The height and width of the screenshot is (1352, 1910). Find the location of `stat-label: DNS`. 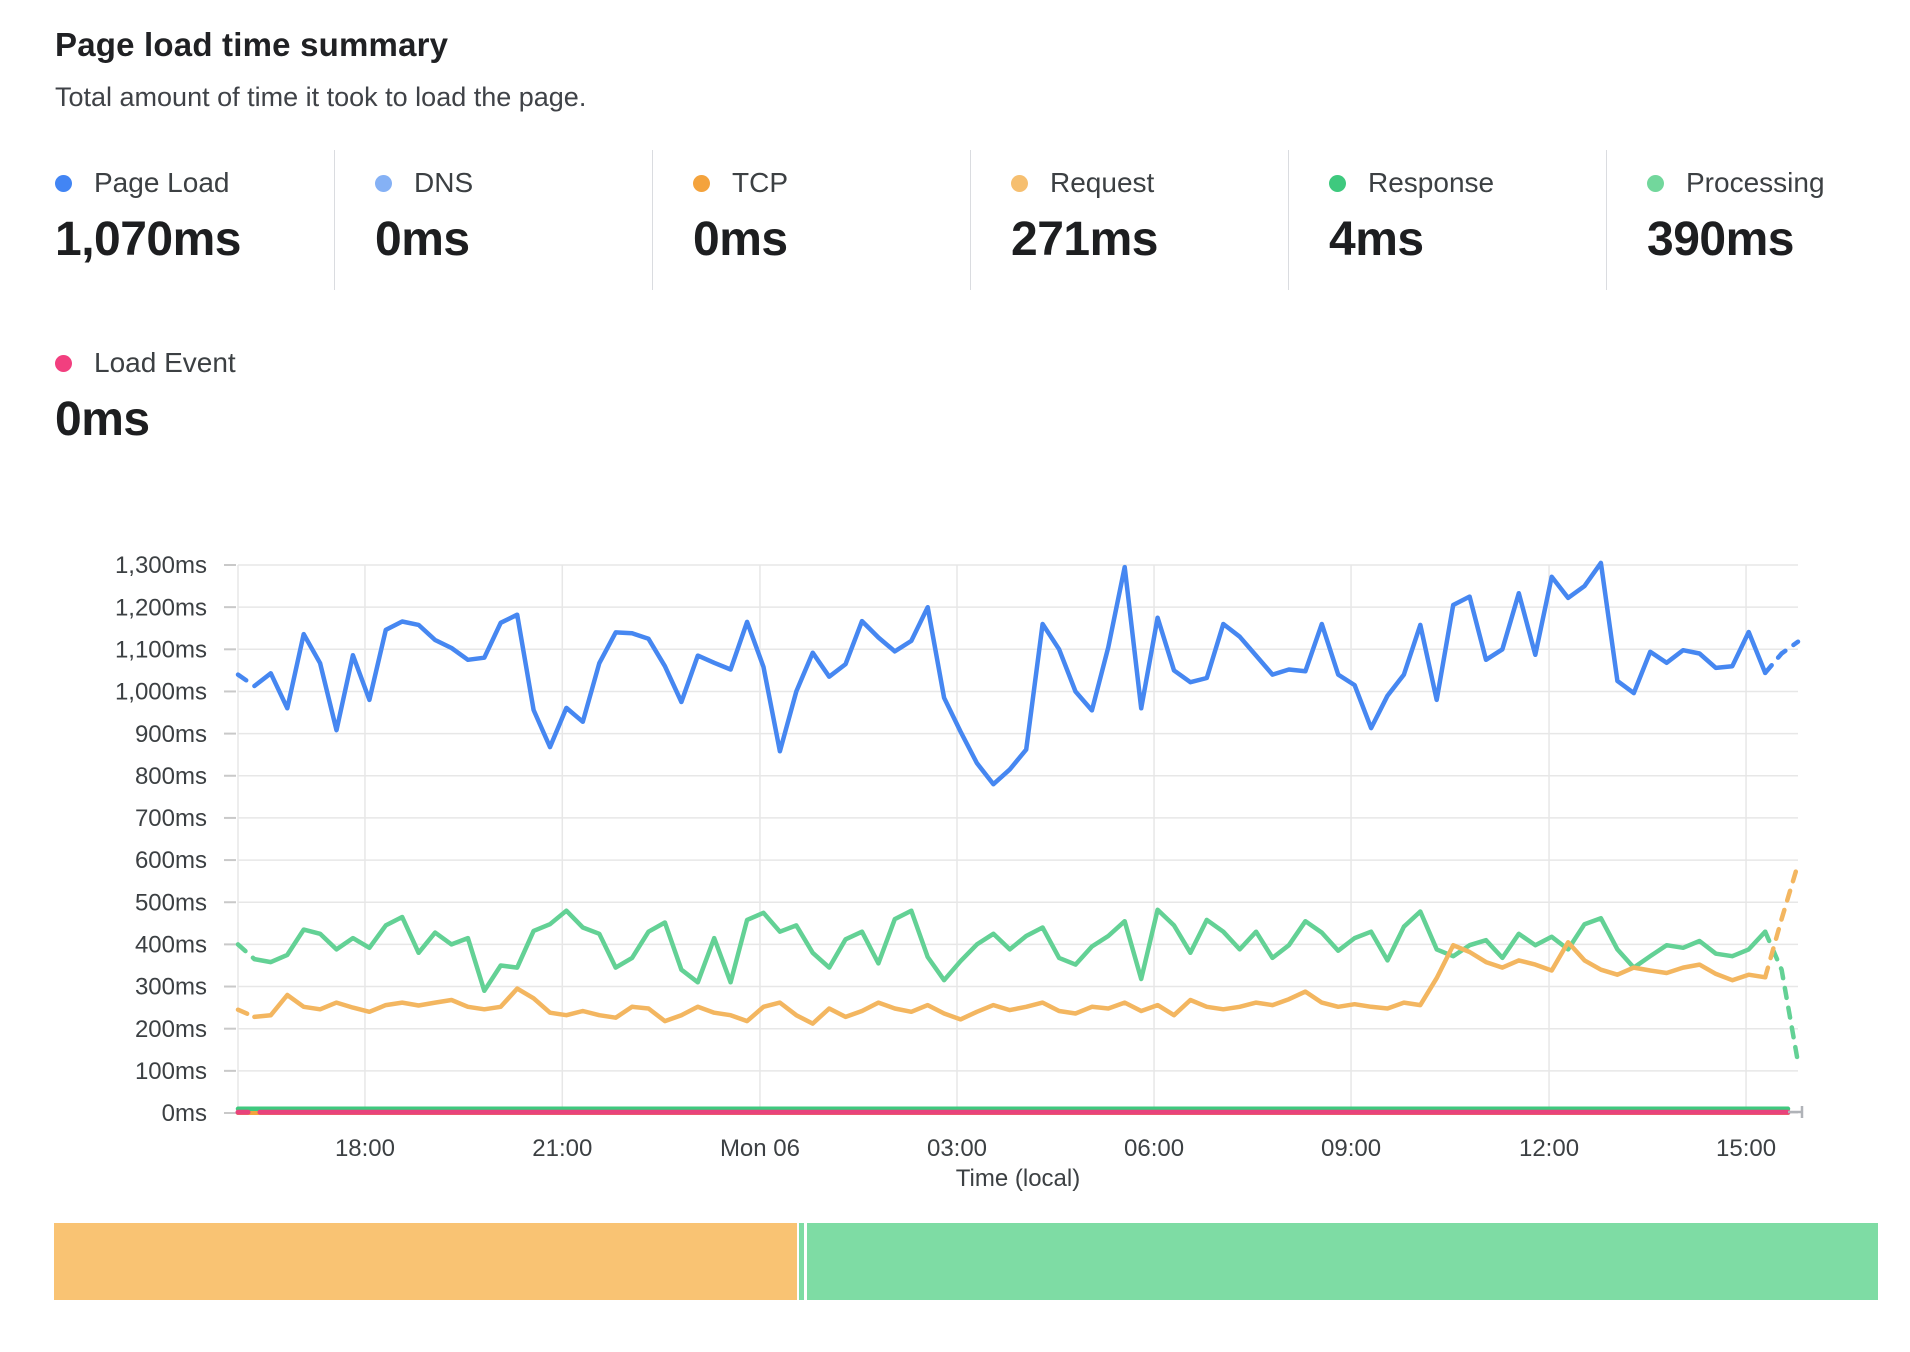

stat-label: DNS is located at coordinates (444, 182).